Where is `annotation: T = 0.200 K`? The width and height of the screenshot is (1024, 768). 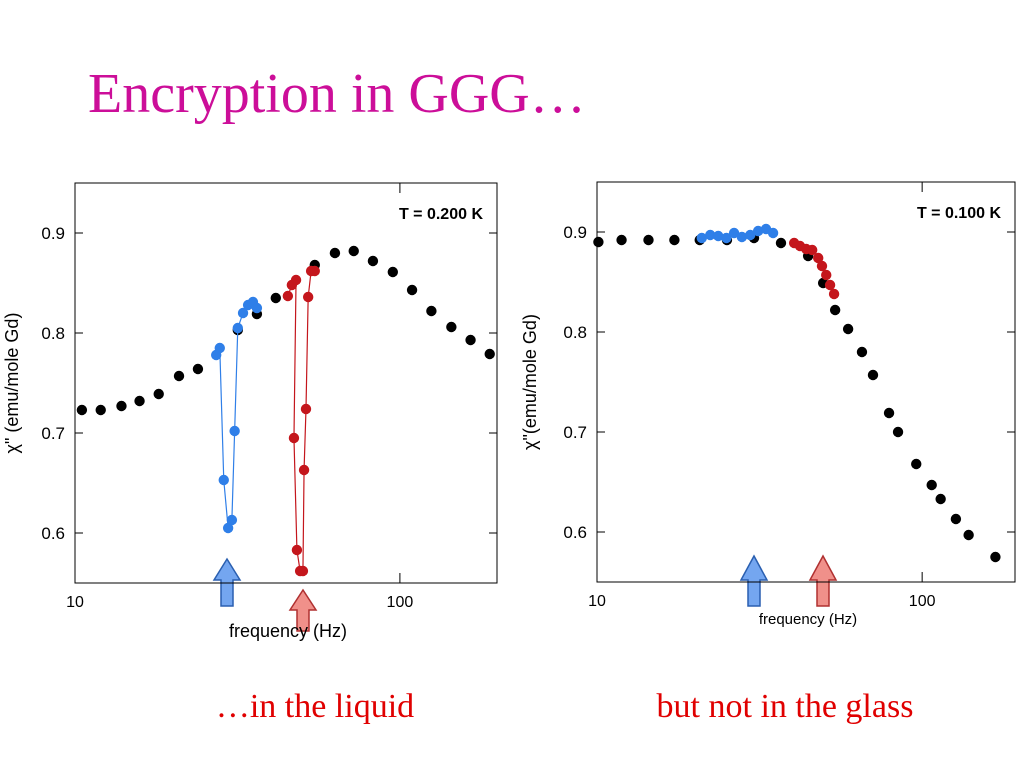
annotation: T = 0.200 K is located at coordinates (441, 214).